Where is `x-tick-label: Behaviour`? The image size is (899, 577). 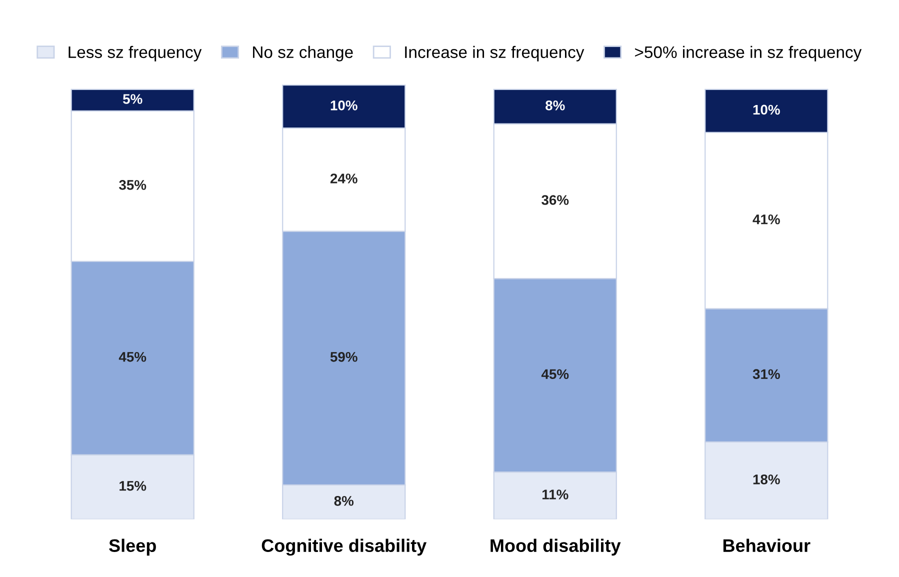
x-tick-label: Behaviour is located at coordinates (766, 545).